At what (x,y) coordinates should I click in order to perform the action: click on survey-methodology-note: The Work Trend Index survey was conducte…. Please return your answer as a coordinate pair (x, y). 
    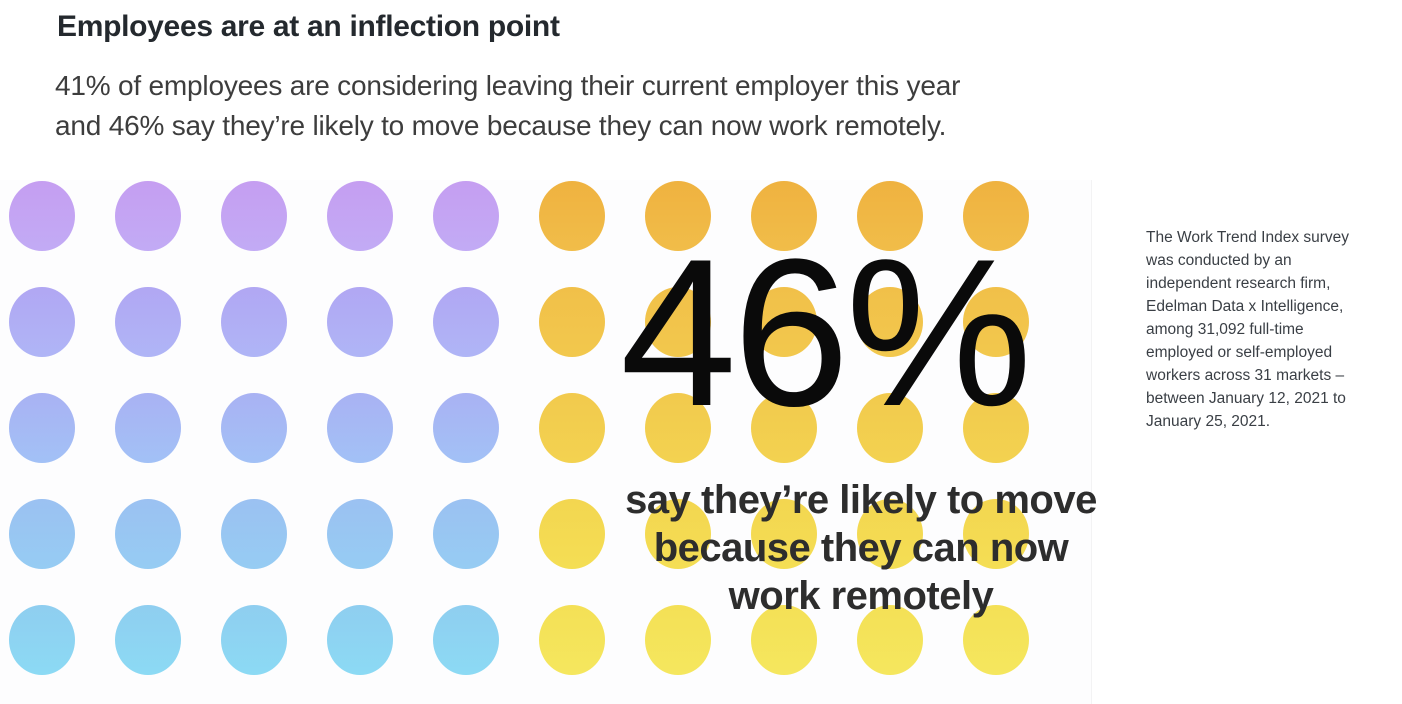
    Looking at the image, I should click on (1248, 329).